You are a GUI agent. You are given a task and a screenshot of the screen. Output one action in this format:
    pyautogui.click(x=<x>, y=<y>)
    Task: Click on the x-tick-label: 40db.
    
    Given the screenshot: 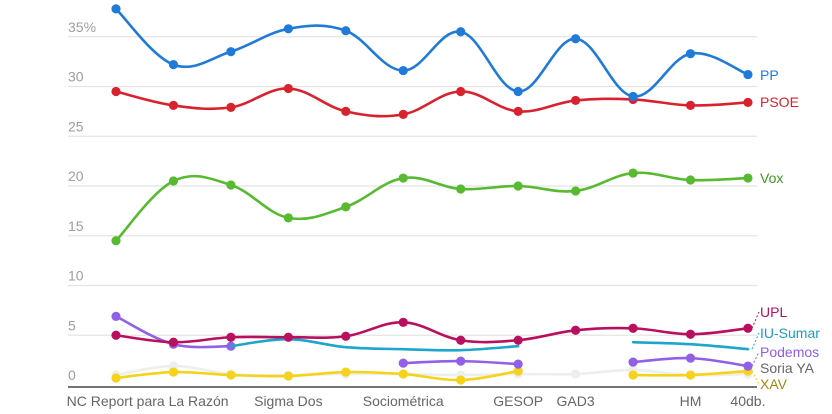 What is the action you would take?
    pyautogui.click(x=747, y=401)
    